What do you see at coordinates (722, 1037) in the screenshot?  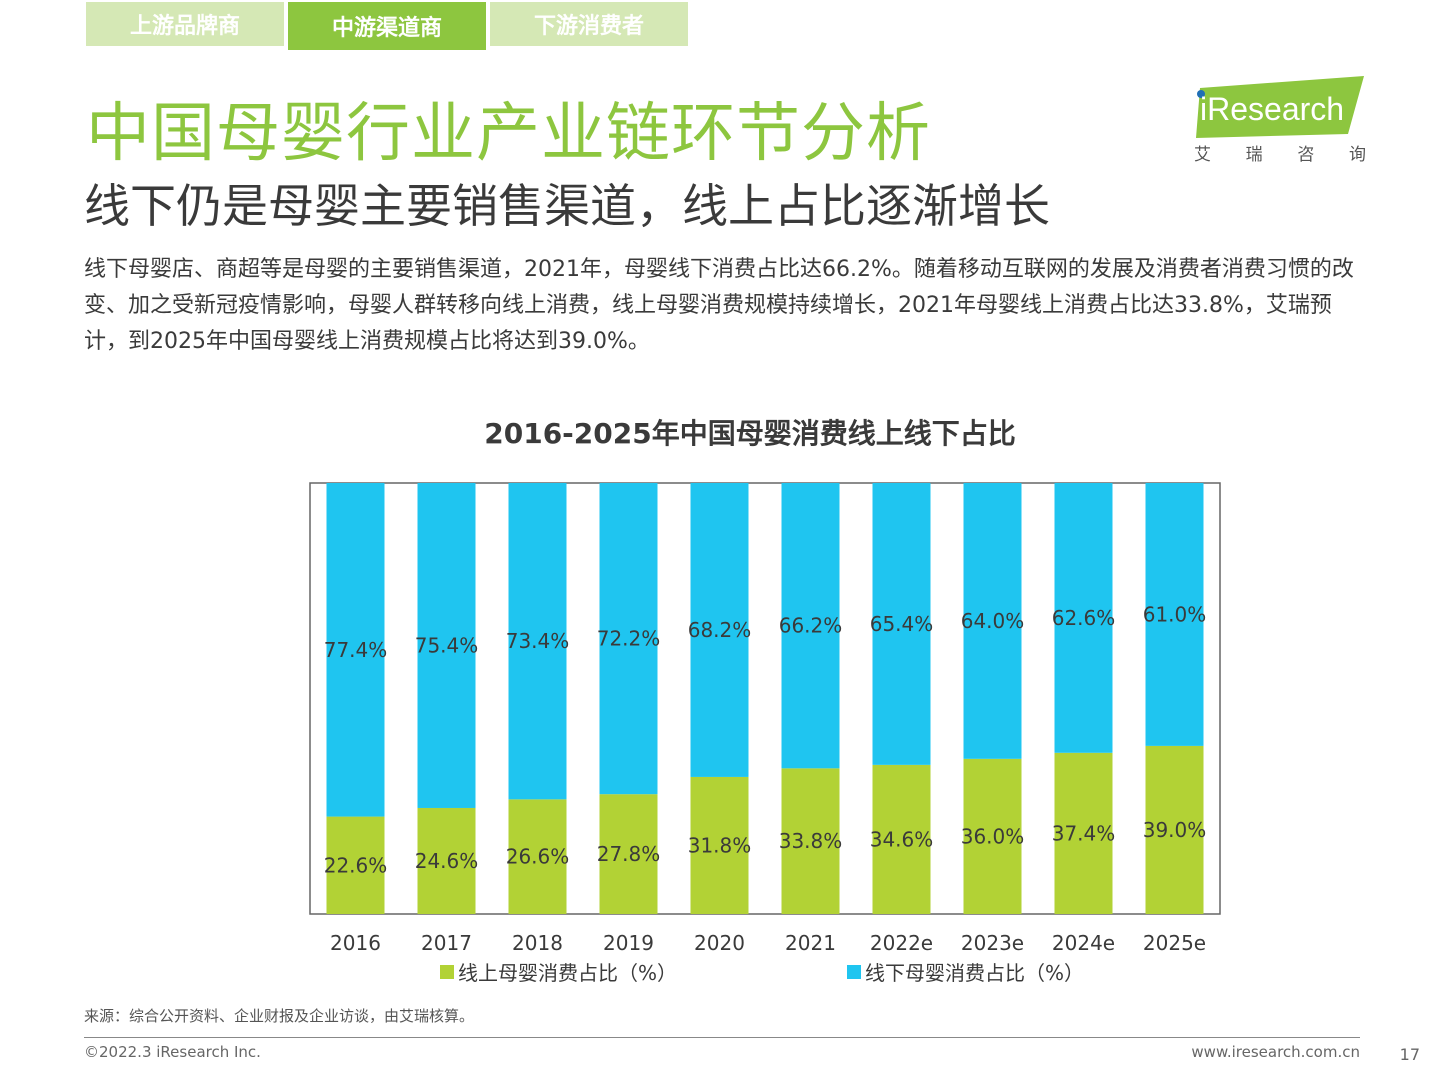 I see `footer-divider` at bounding box center [722, 1037].